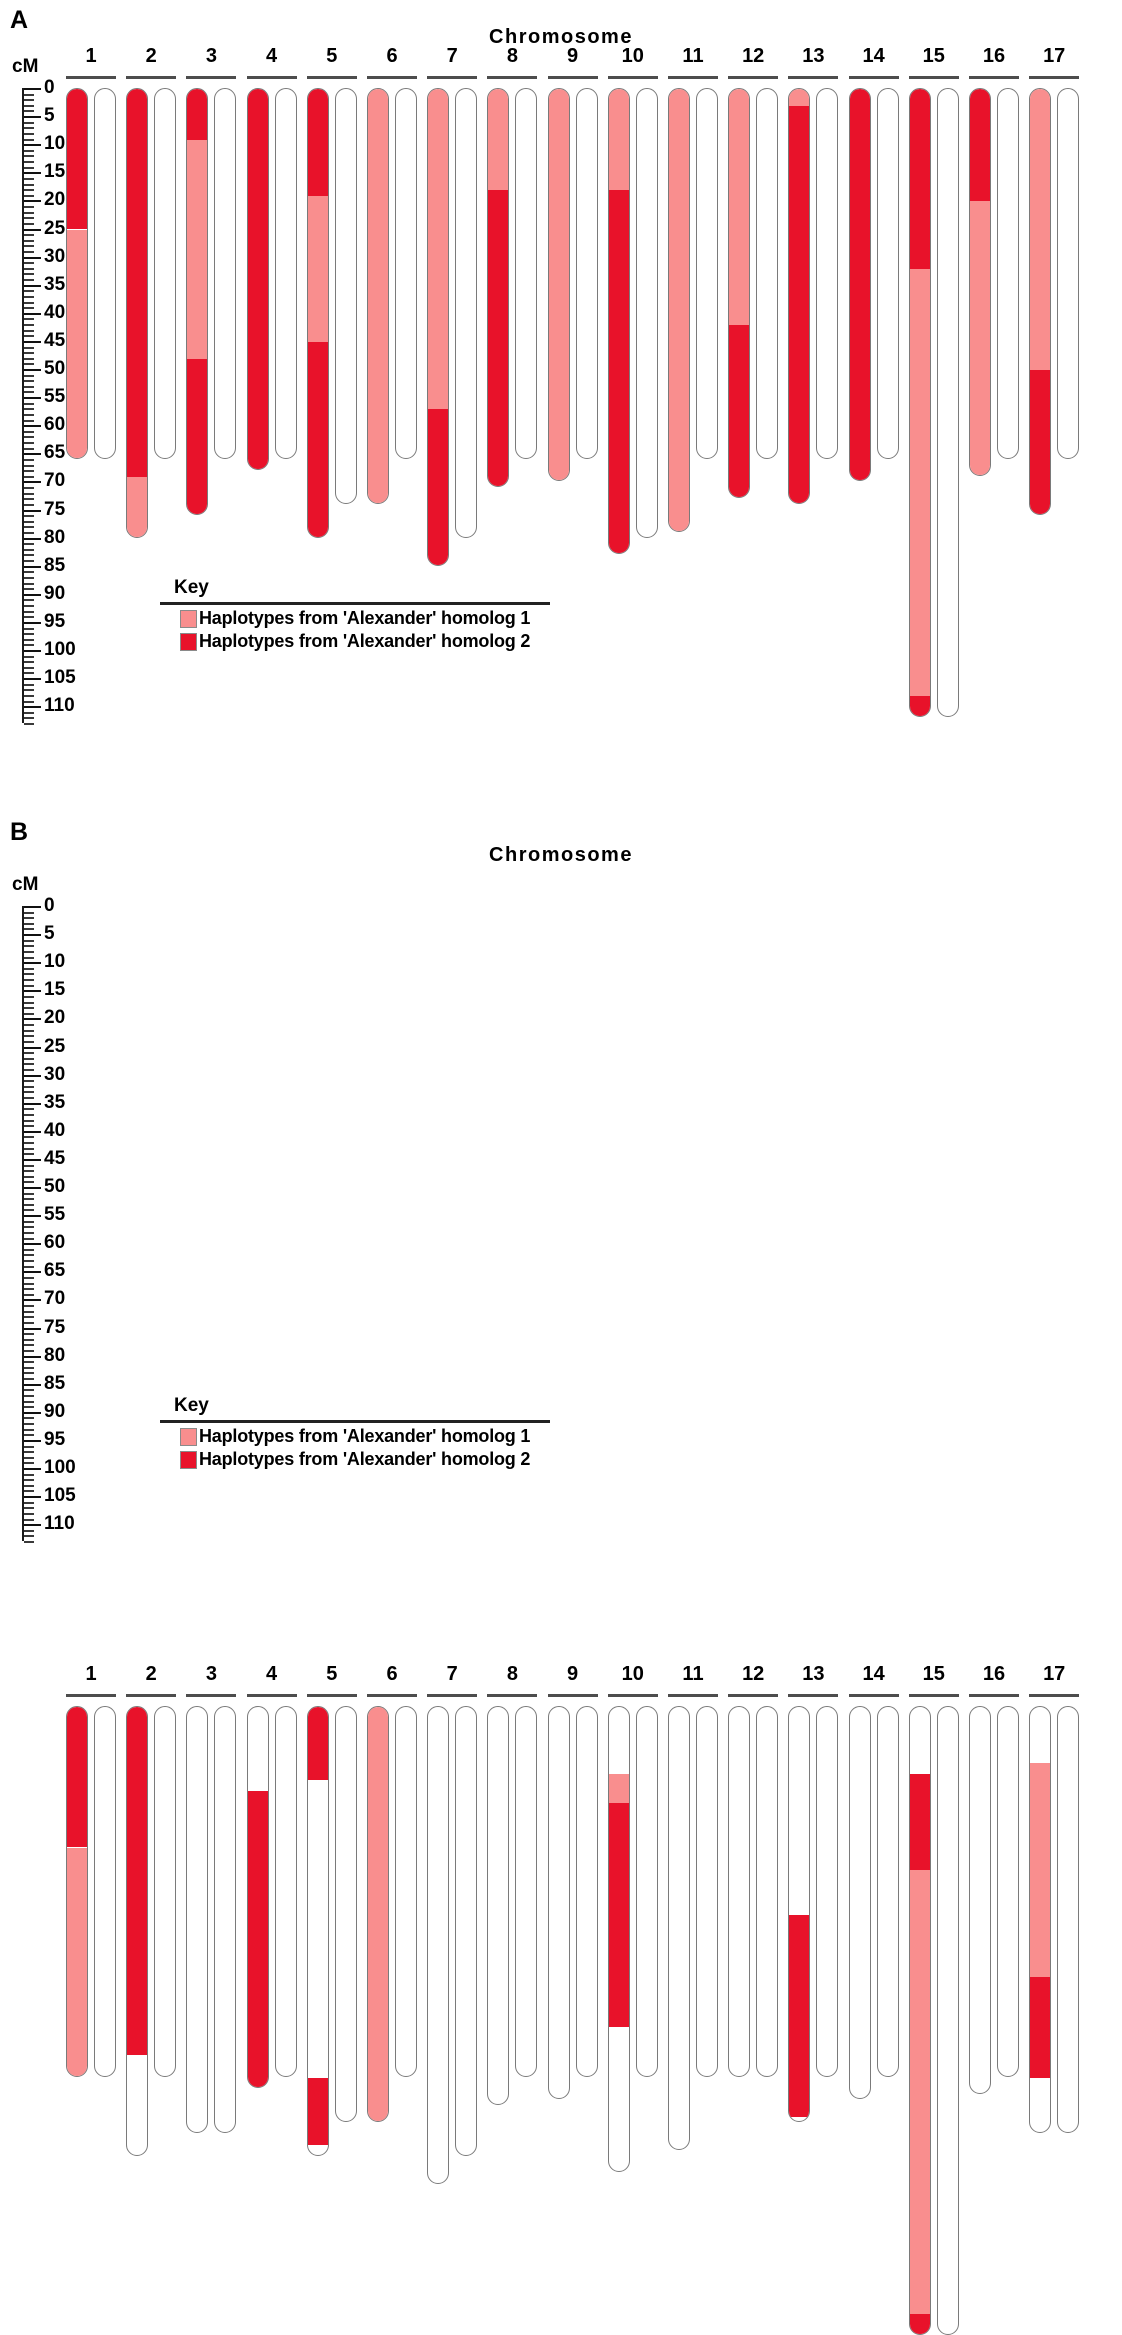  I want to click on axis-tick-label: 10, so click(55, 144).